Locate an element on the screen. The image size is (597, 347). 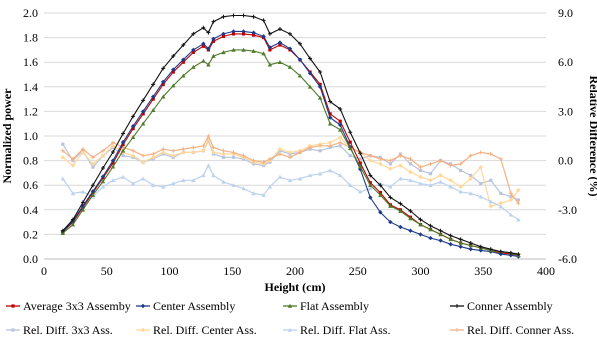
y-tick-label: 0.4 is located at coordinates (30, 210).